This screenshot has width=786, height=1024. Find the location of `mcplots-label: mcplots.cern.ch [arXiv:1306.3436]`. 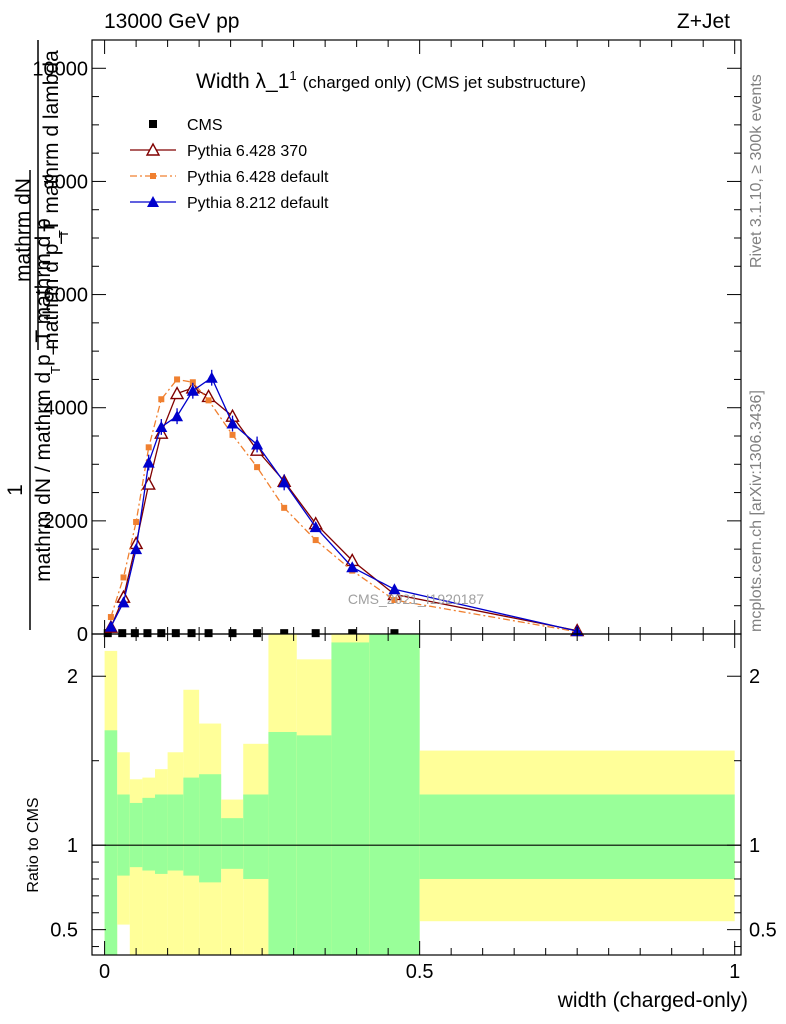

mcplots-label: mcplots.cern.ch [arXiv:1306.3436] is located at coordinates (756, 511).